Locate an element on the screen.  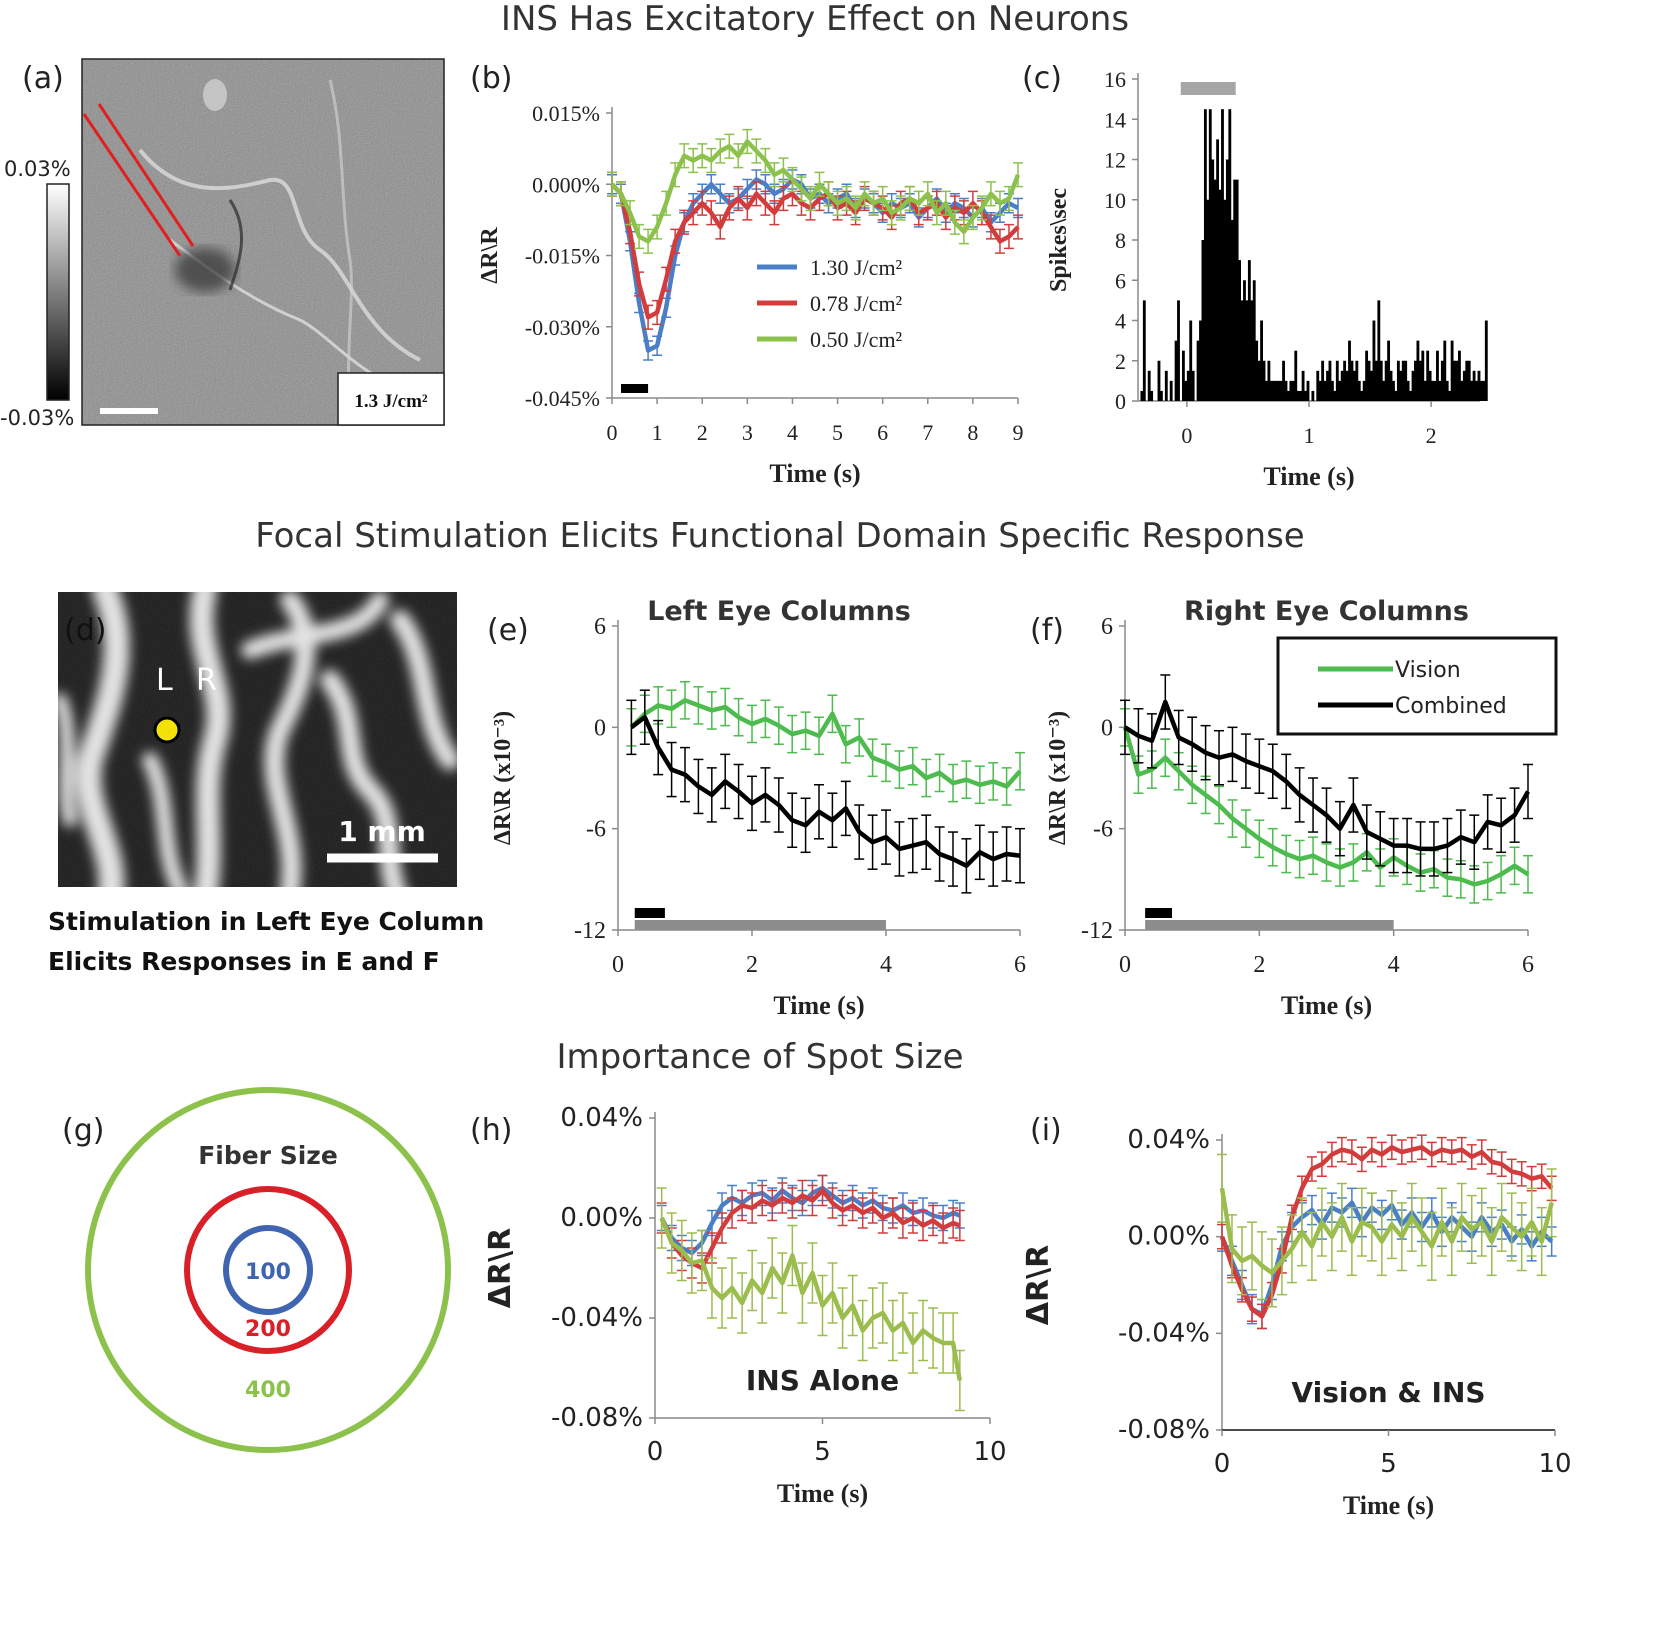
chart-annotation: Vision & INS is located at coordinates (1388, 1392).